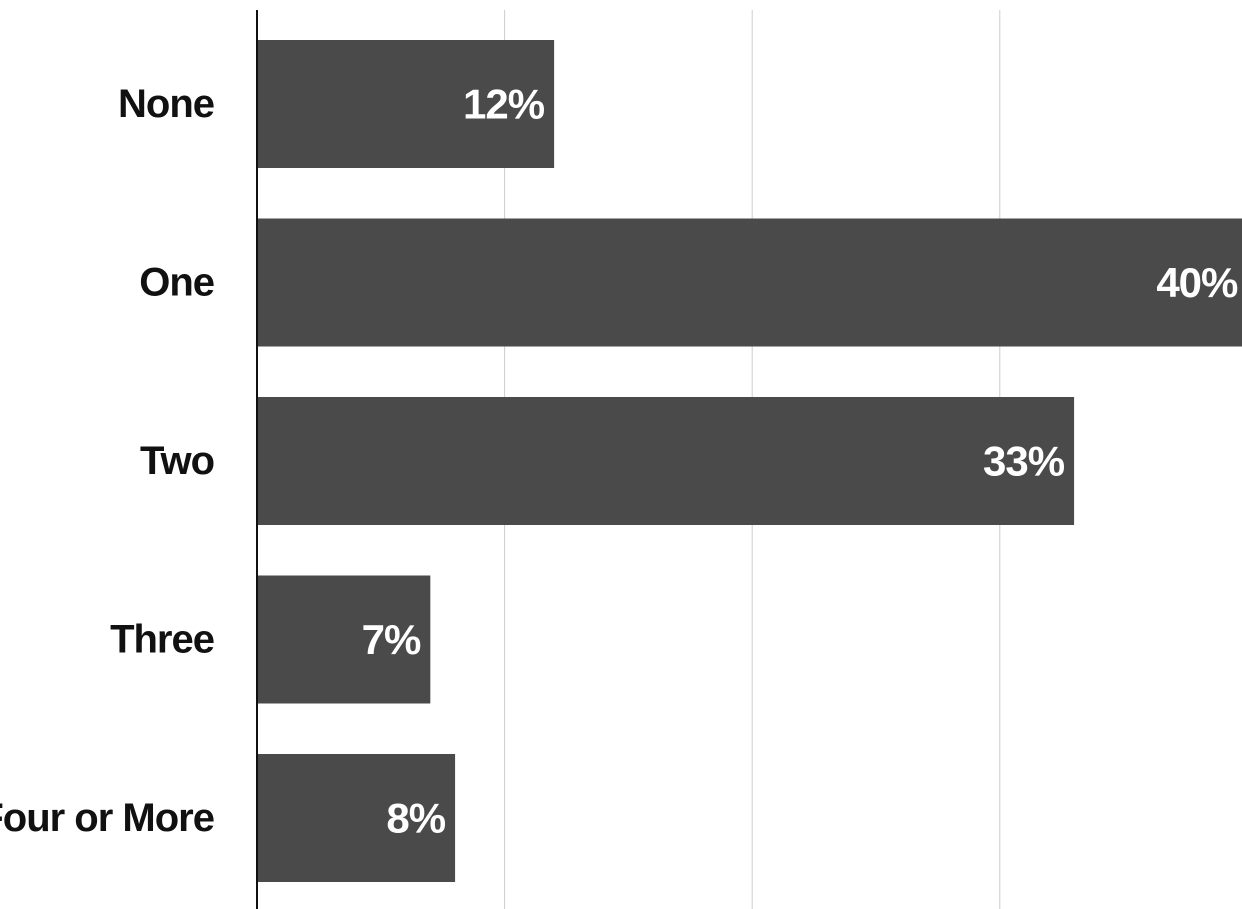  Describe the element at coordinates (1197, 282) in the screenshot. I see `value-label-1: 40%` at that location.